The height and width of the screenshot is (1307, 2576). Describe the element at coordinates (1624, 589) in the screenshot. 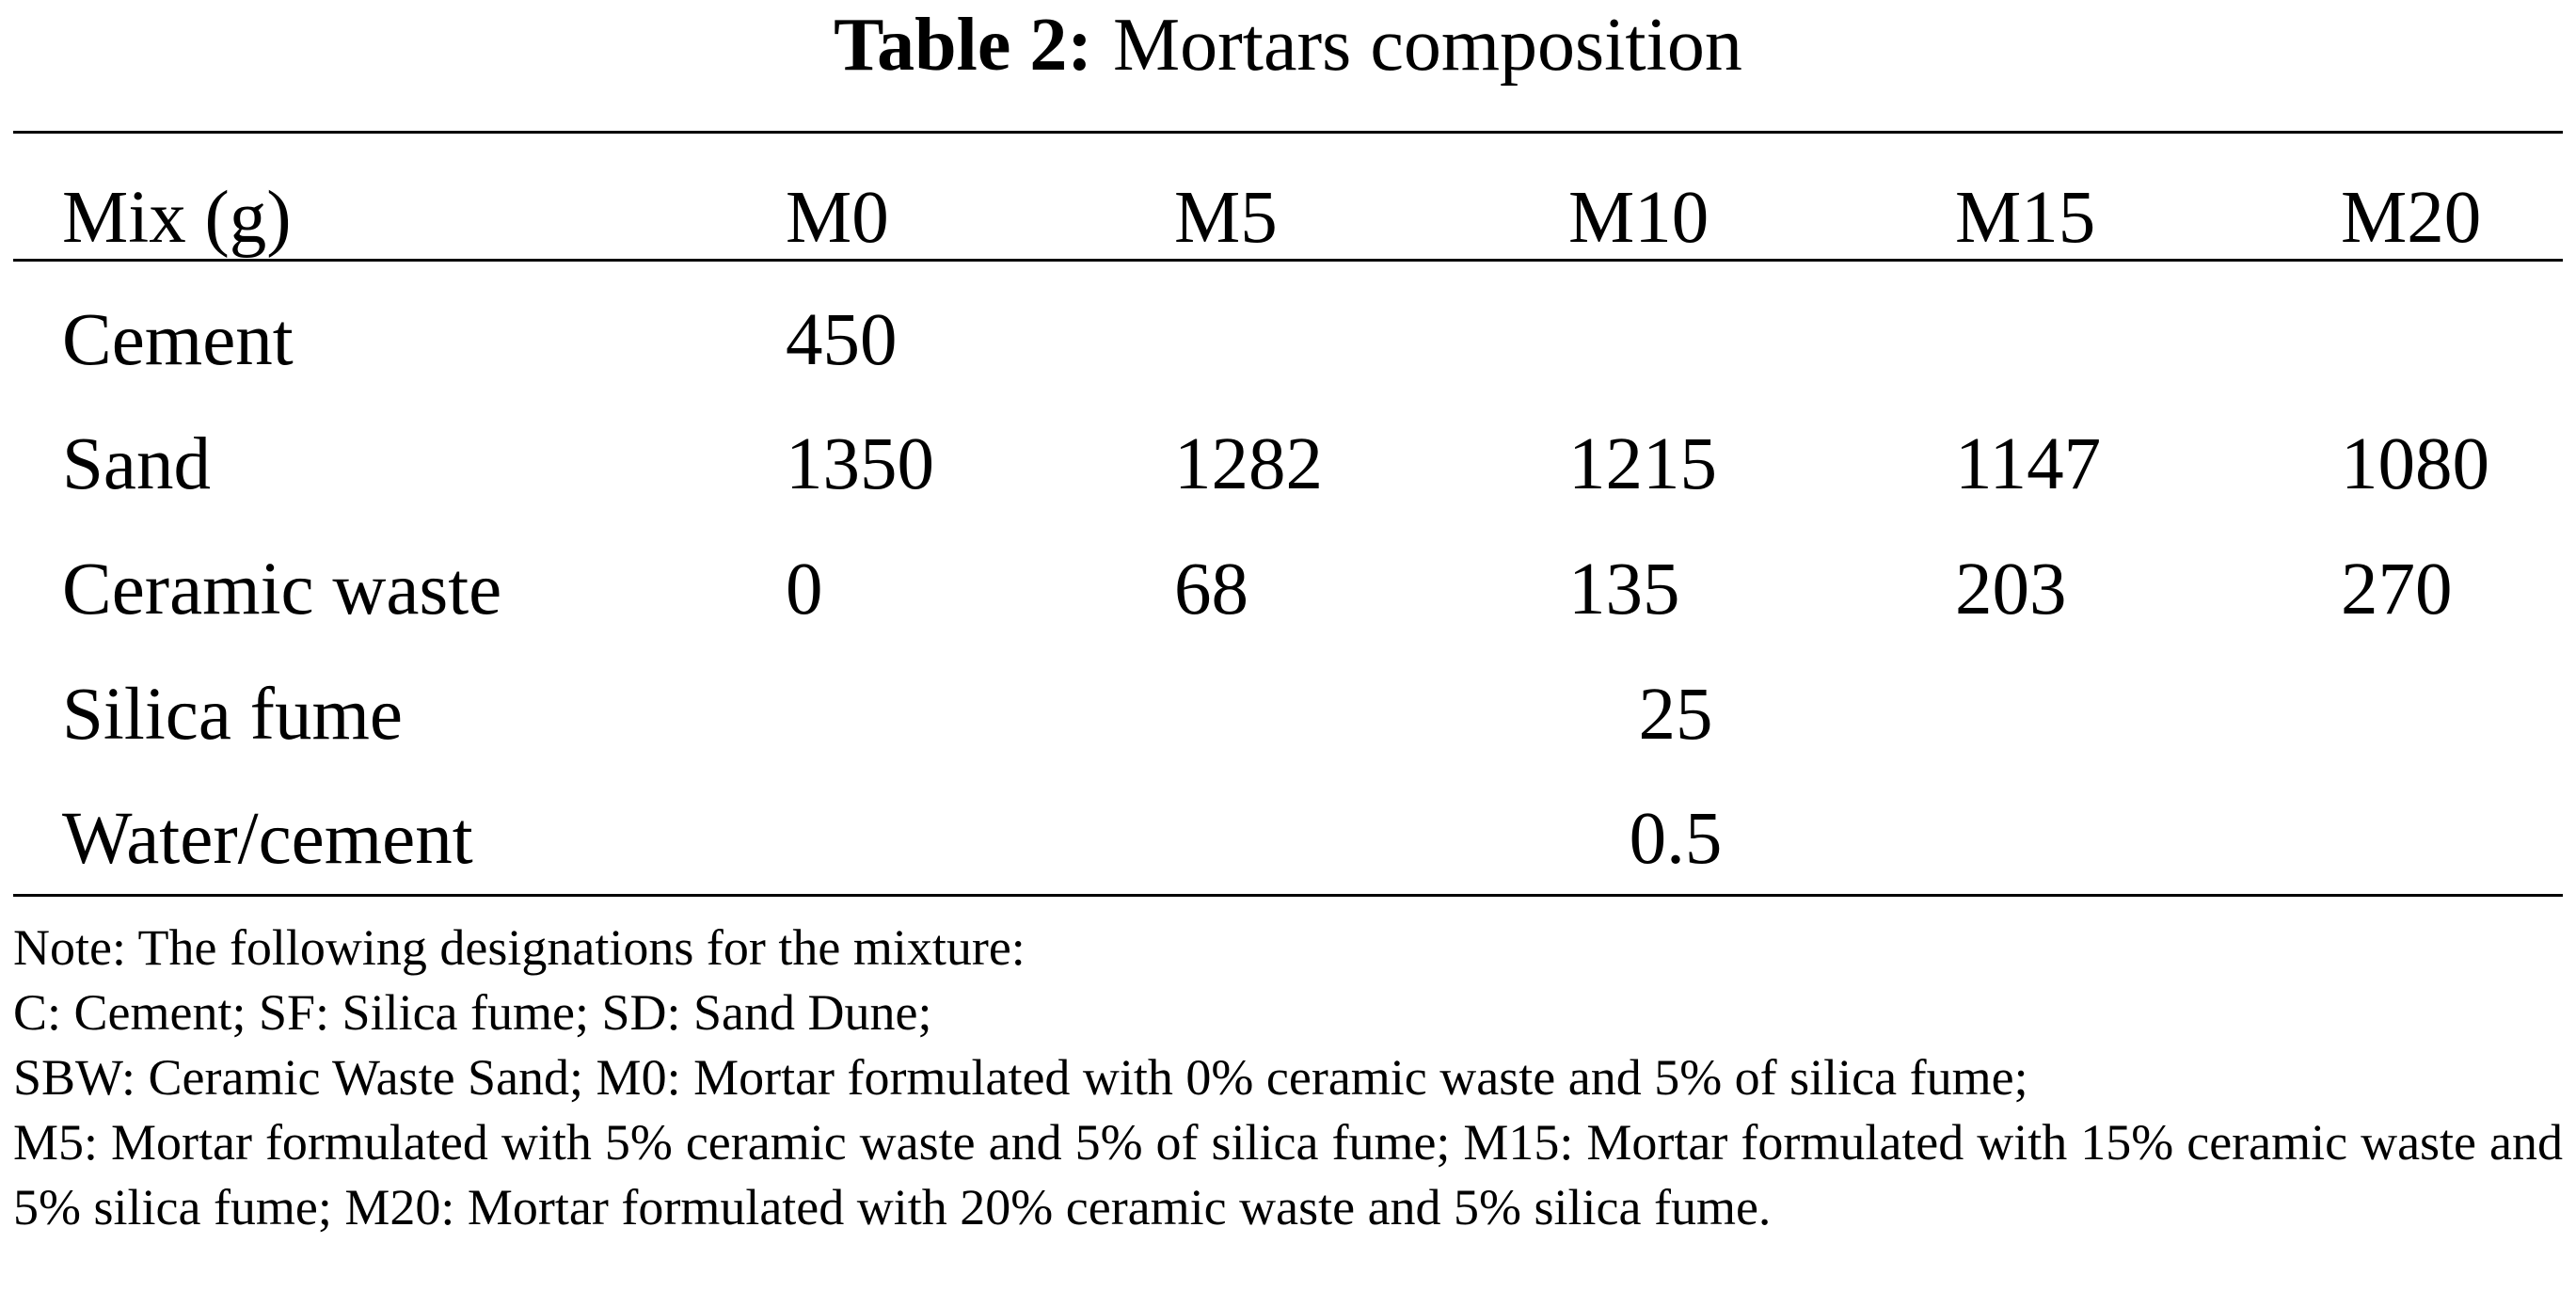

I see `cell: 135` at that location.